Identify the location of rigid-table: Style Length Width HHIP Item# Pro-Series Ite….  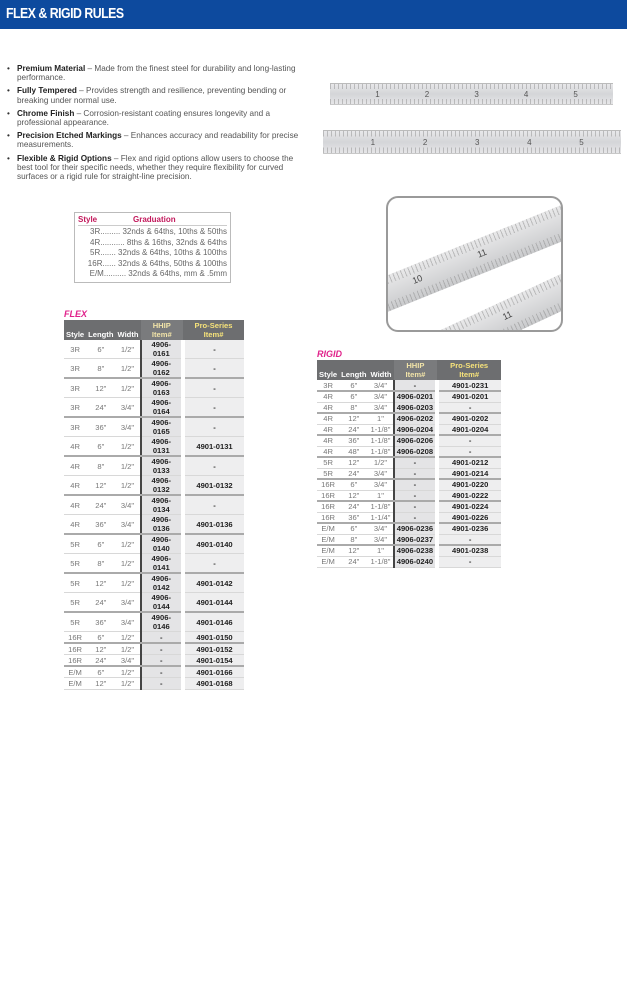
(409, 464).